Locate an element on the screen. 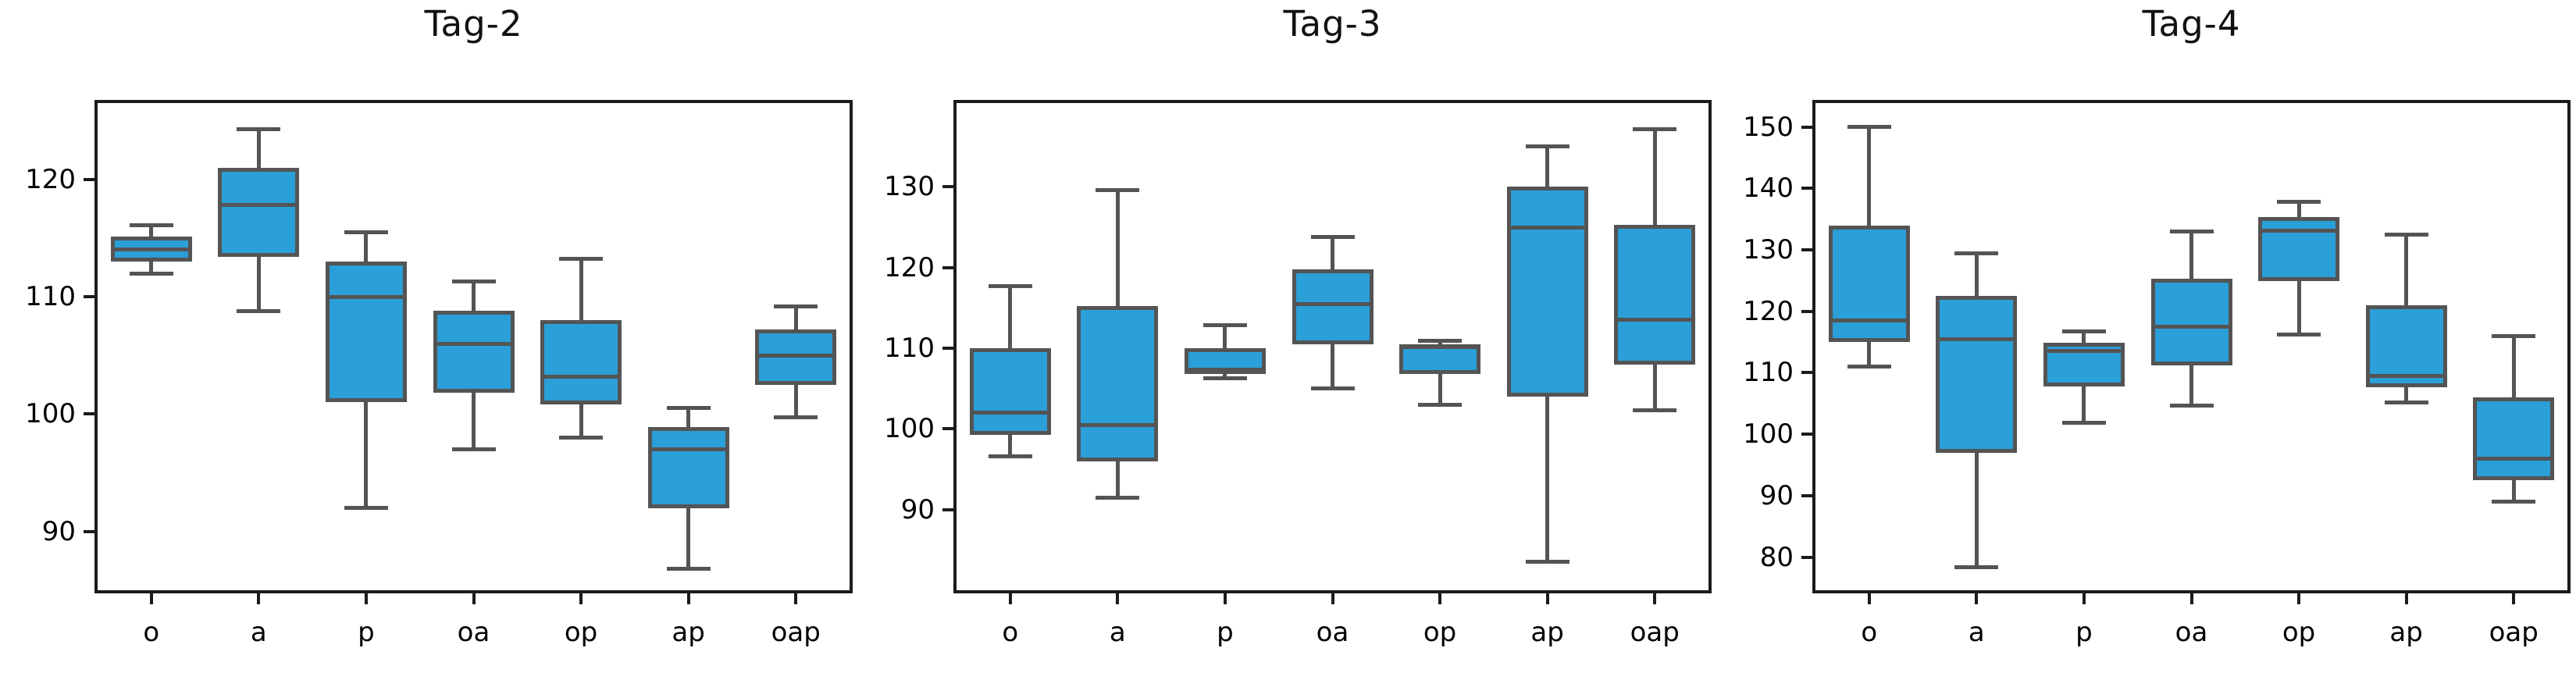 This screenshot has height=673, width=2576. median-ap is located at coordinates (1547, 227).